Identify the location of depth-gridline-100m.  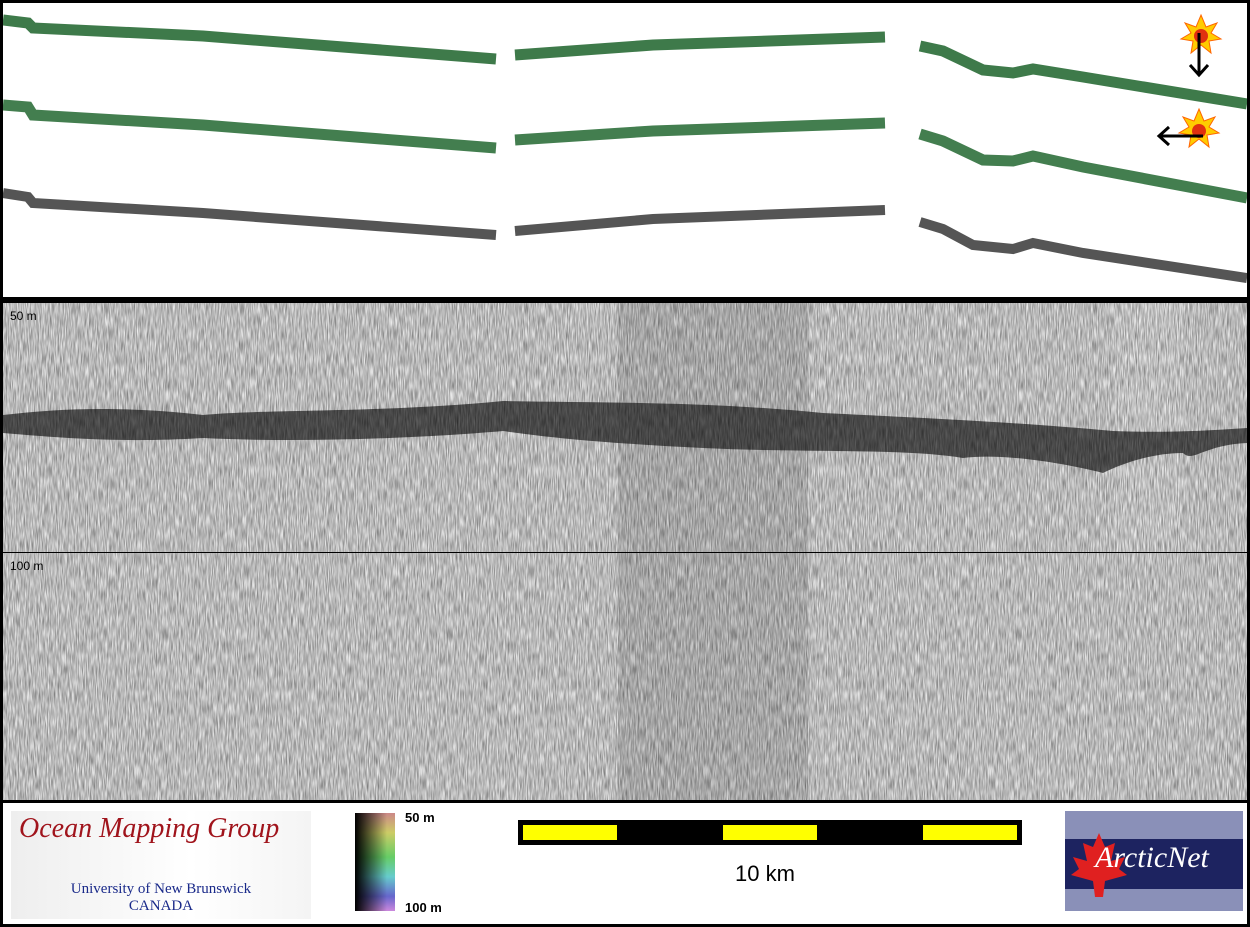
(625, 552).